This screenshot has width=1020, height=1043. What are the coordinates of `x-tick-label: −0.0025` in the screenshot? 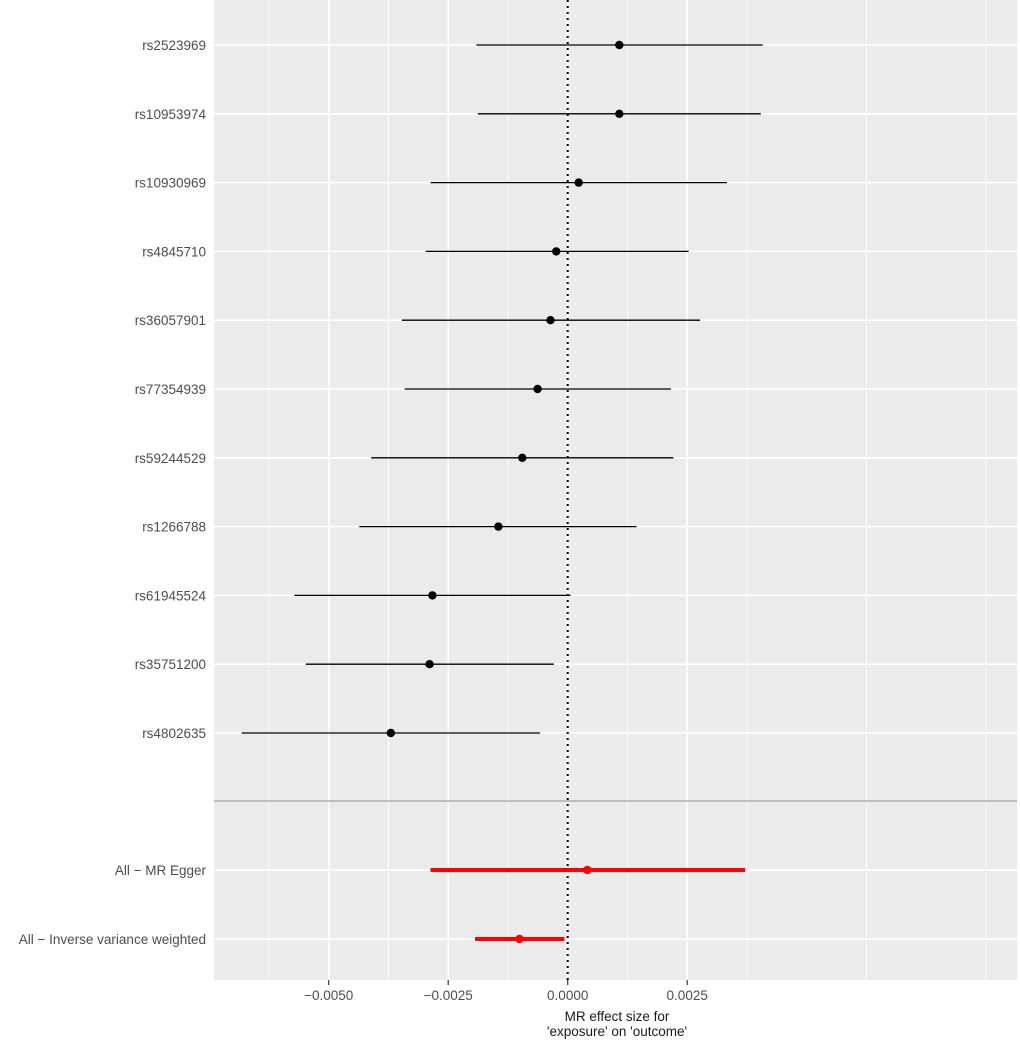 It's located at (448, 995).